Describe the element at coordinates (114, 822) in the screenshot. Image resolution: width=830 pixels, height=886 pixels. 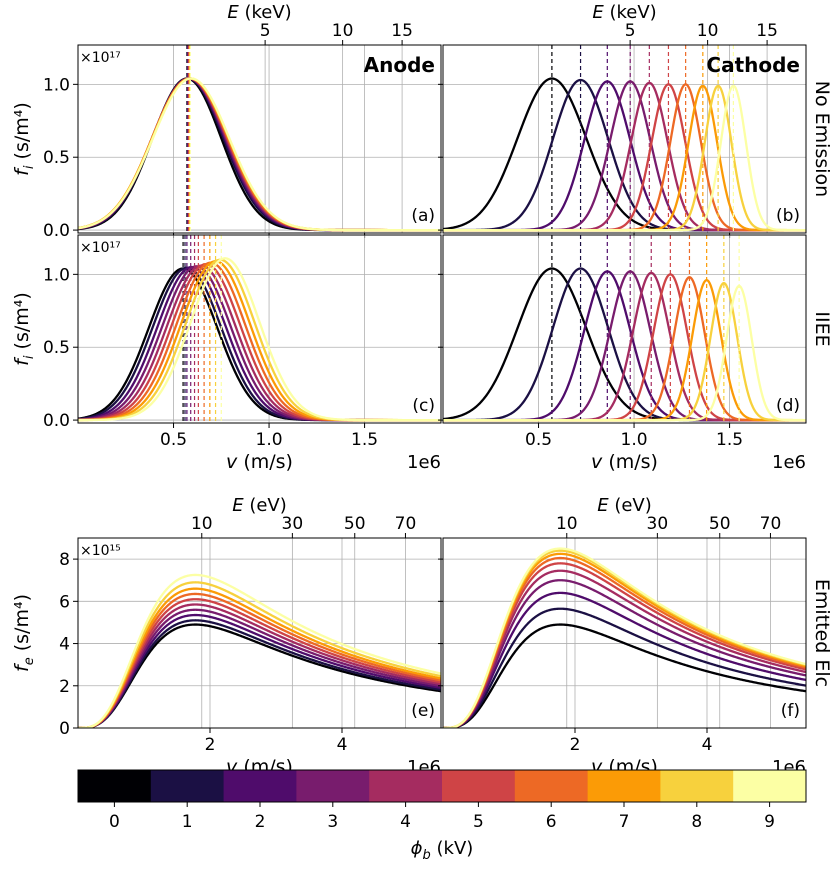
I see `colorbar-tick-label: 0` at that location.